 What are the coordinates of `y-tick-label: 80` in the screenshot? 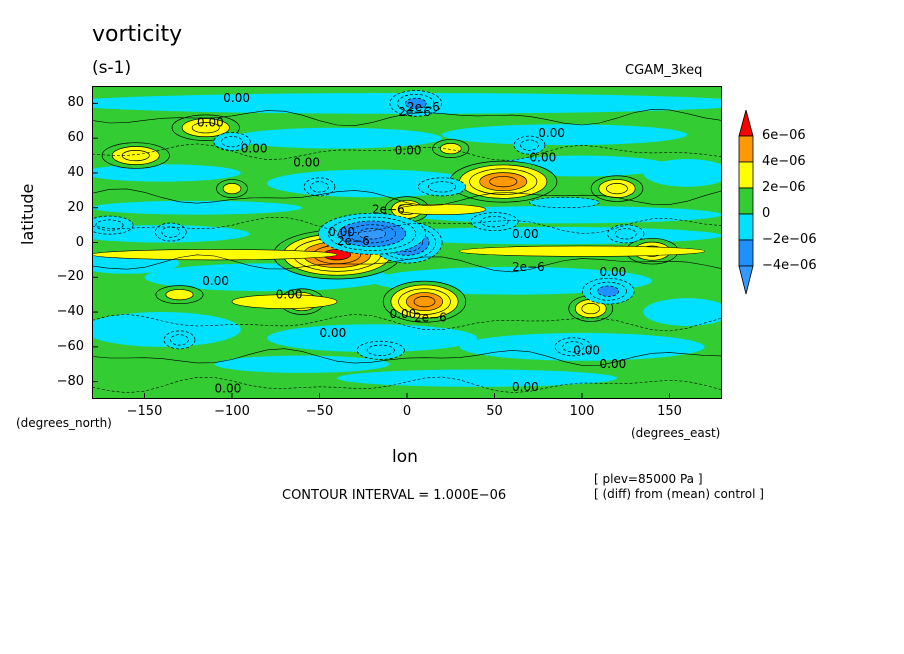 It's located at (75, 103).